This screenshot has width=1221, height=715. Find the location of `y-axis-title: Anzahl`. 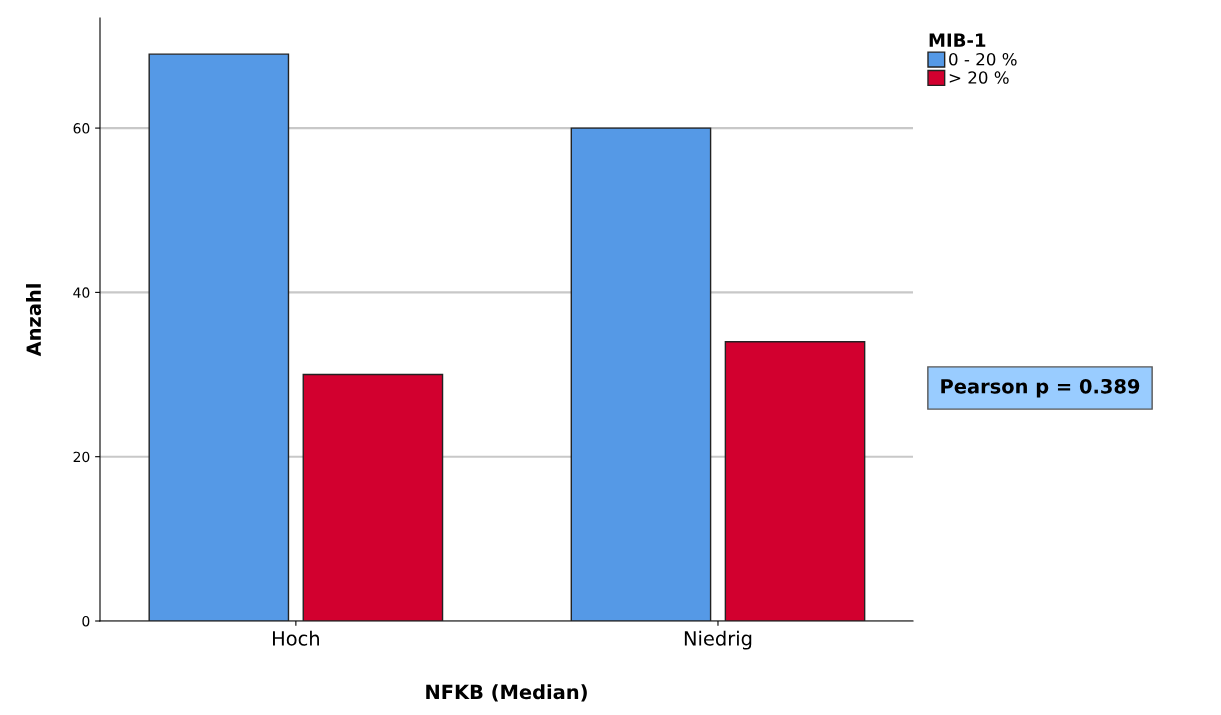

y-axis-title: Anzahl is located at coordinates (34, 320).